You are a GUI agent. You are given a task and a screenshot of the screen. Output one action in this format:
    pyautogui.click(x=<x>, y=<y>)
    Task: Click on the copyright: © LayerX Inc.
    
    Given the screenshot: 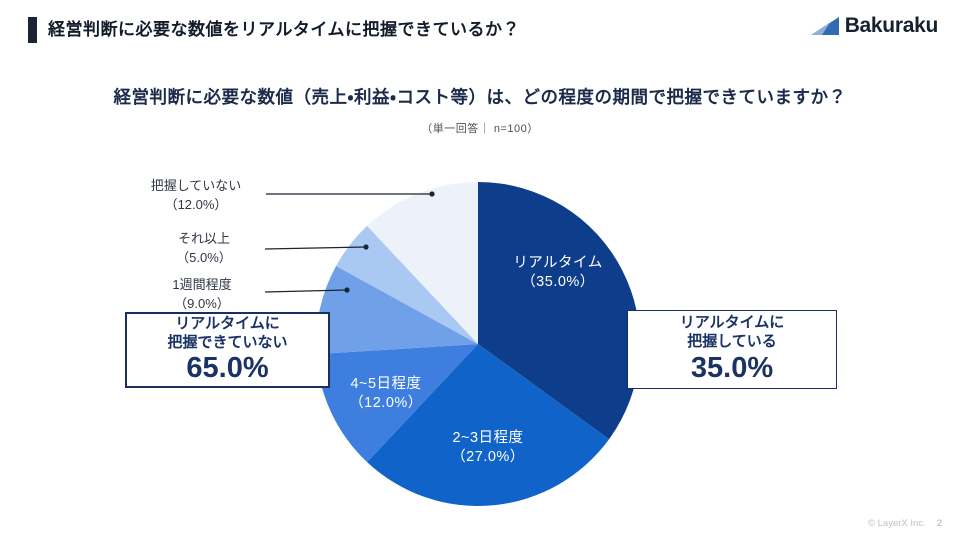 What is the action you would take?
    pyautogui.click(x=897, y=523)
    